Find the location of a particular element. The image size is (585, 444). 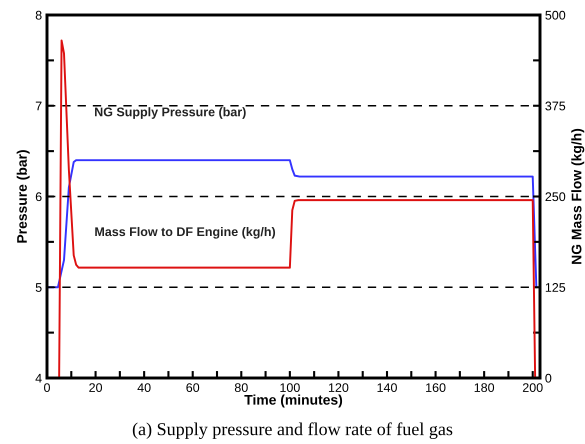

x-tick-label: 80 is located at coordinates (241, 387).